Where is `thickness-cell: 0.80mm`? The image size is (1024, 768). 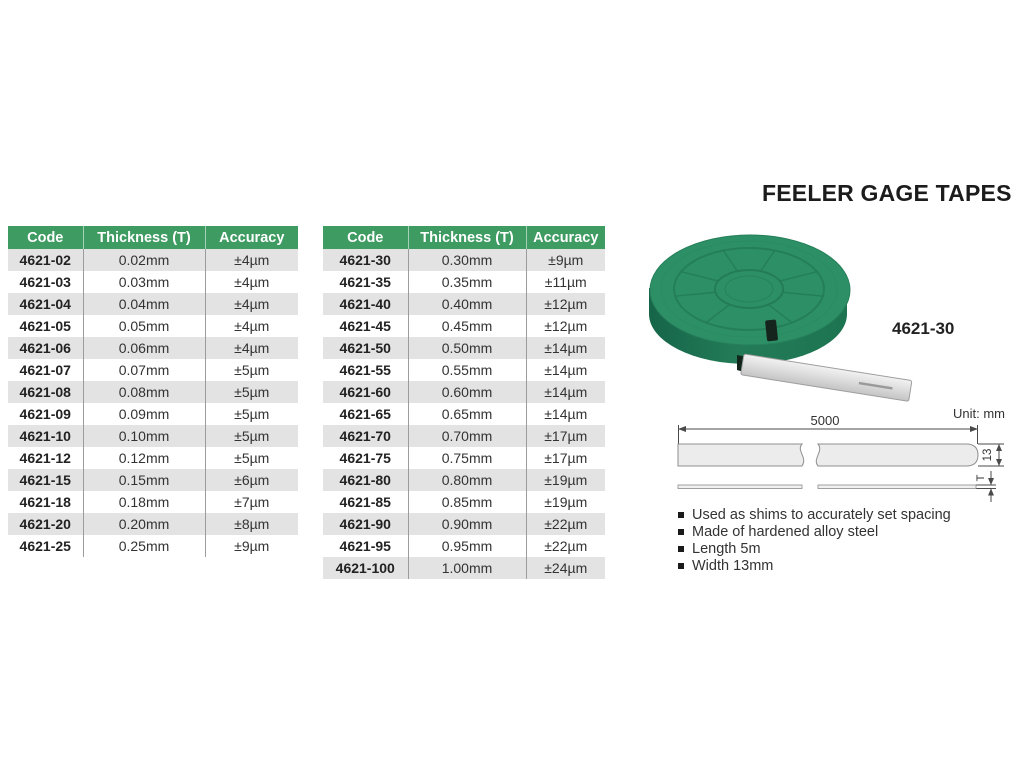
thickness-cell: 0.80mm is located at coordinates (466, 480).